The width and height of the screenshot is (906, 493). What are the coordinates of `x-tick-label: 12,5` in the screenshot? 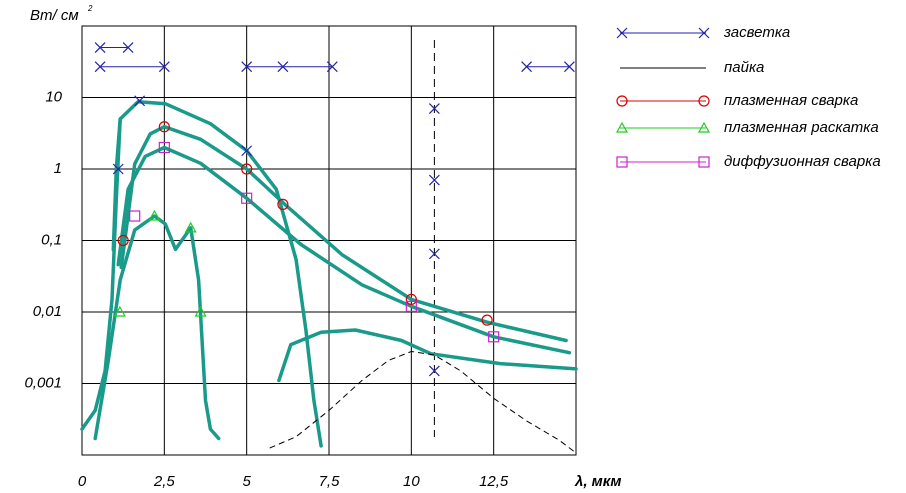 It's located at (494, 481).